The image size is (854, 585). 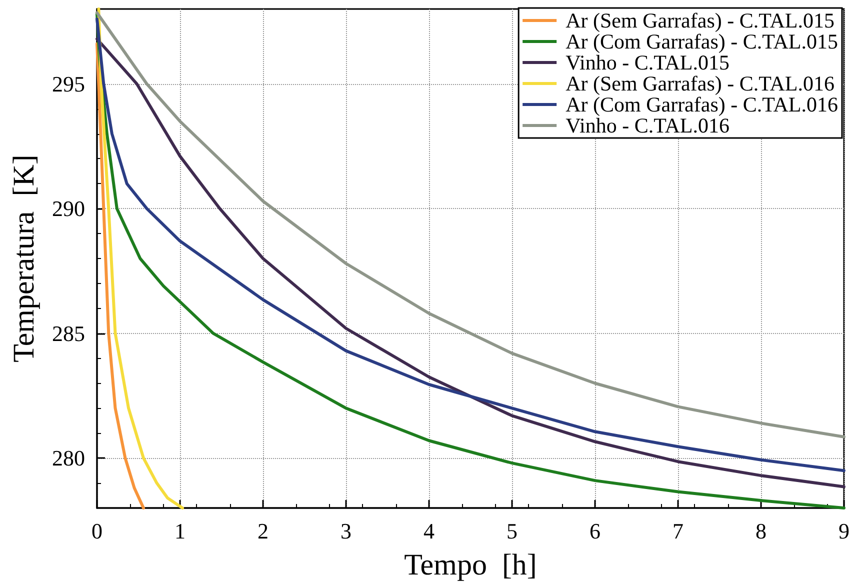 What do you see at coordinates (97, 531) in the screenshot?
I see `x-tick-label: 0` at bounding box center [97, 531].